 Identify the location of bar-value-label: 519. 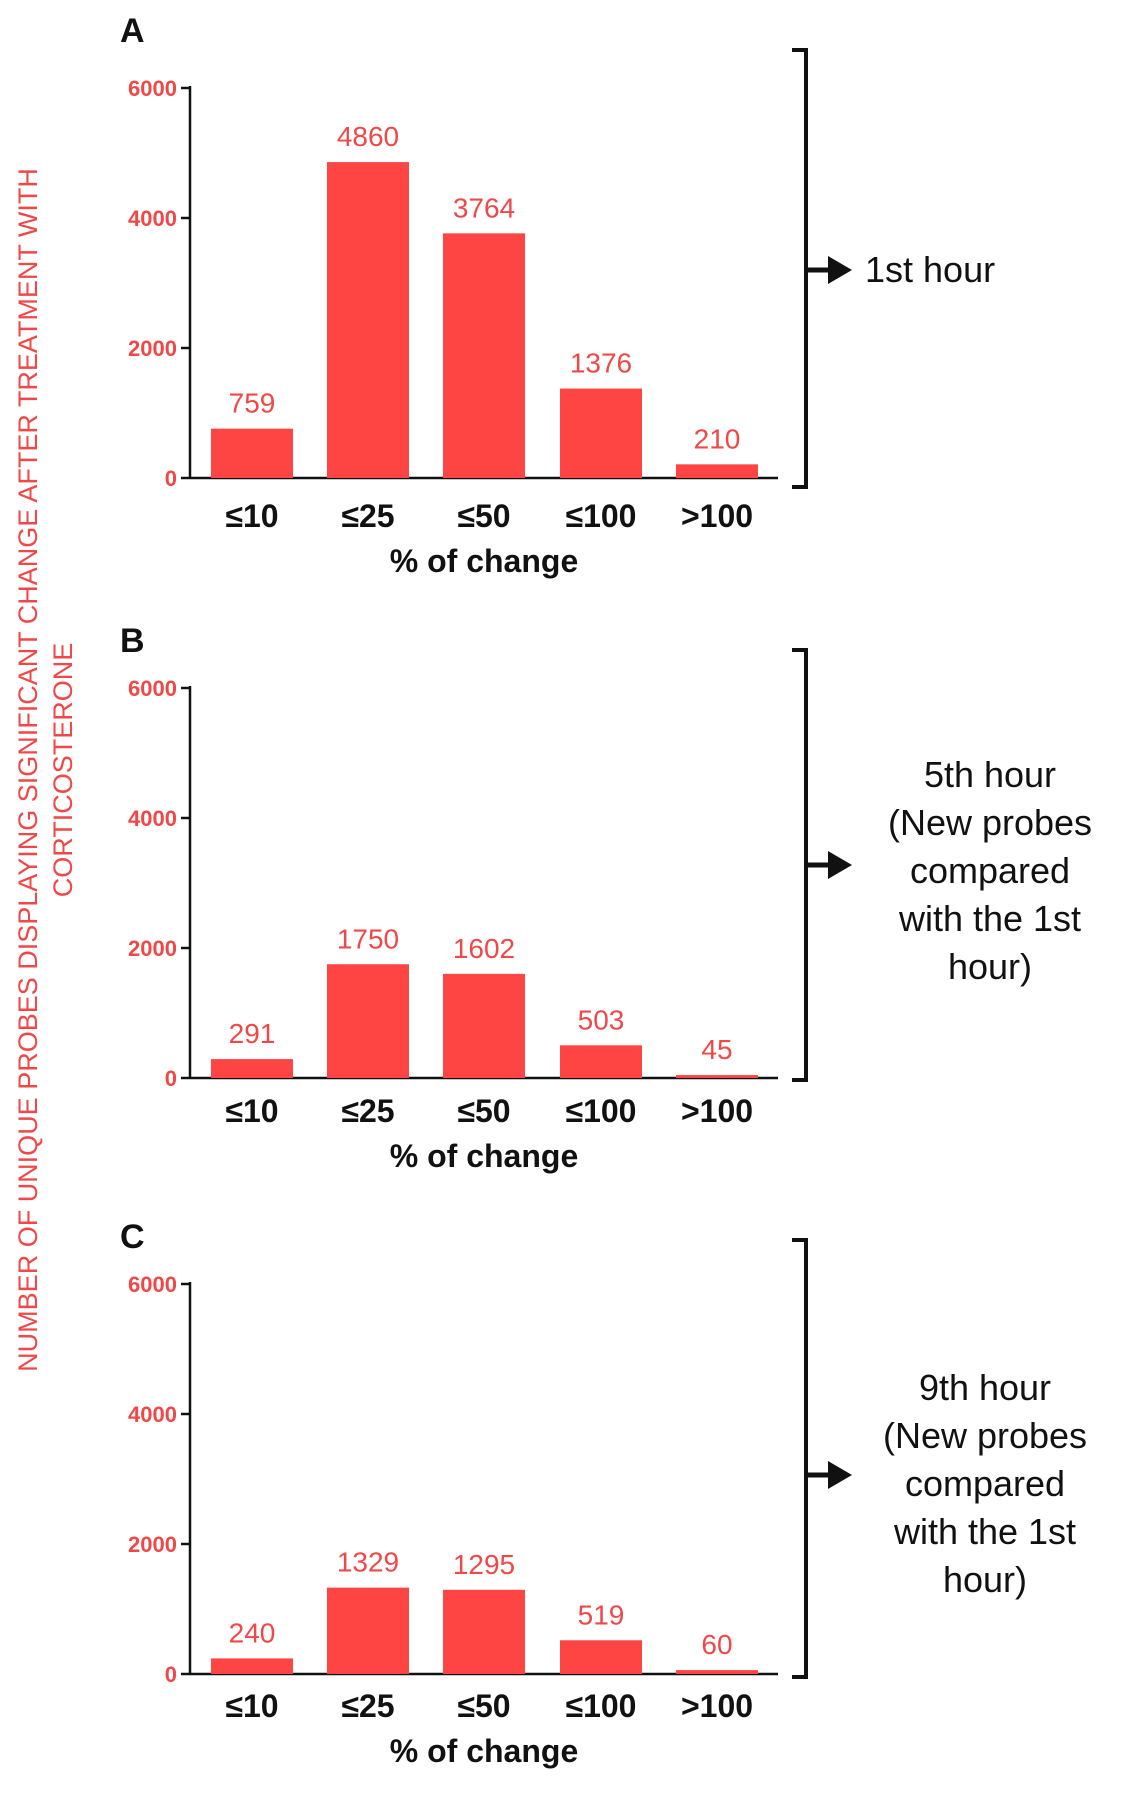
(601, 1614).